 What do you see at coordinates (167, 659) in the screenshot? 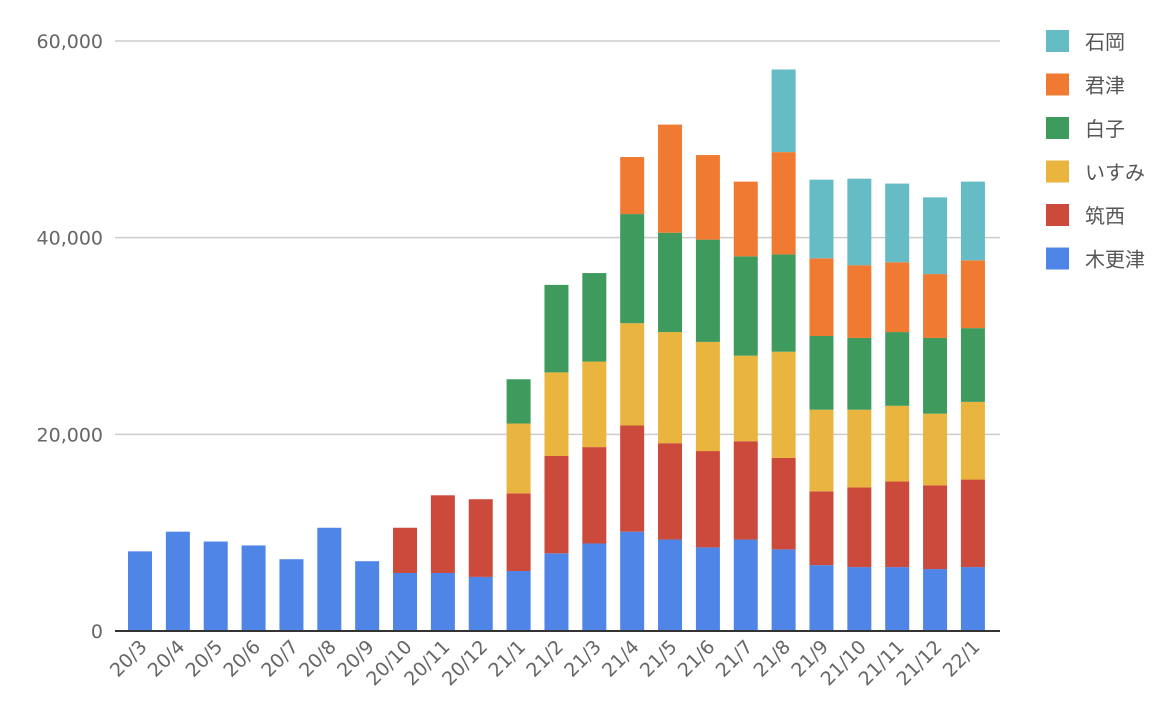
I see `x-tick-label: 20/4` at bounding box center [167, 659].